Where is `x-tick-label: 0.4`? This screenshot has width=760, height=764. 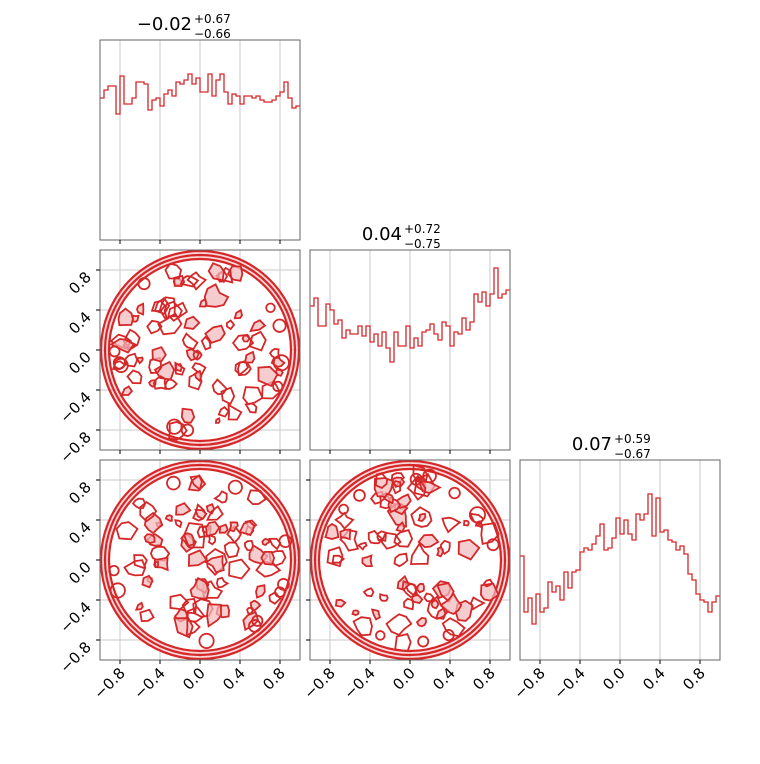
x-tick-label: 0.4 is located at coordinates (444, 679).